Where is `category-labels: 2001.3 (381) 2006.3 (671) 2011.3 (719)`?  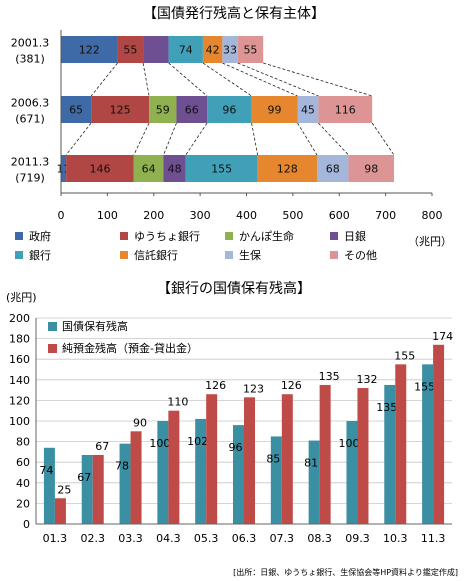
category-labels: 2001.3 (381) 2006.3 (671) 2011.3 (719) is located at coordinates (30, 111).